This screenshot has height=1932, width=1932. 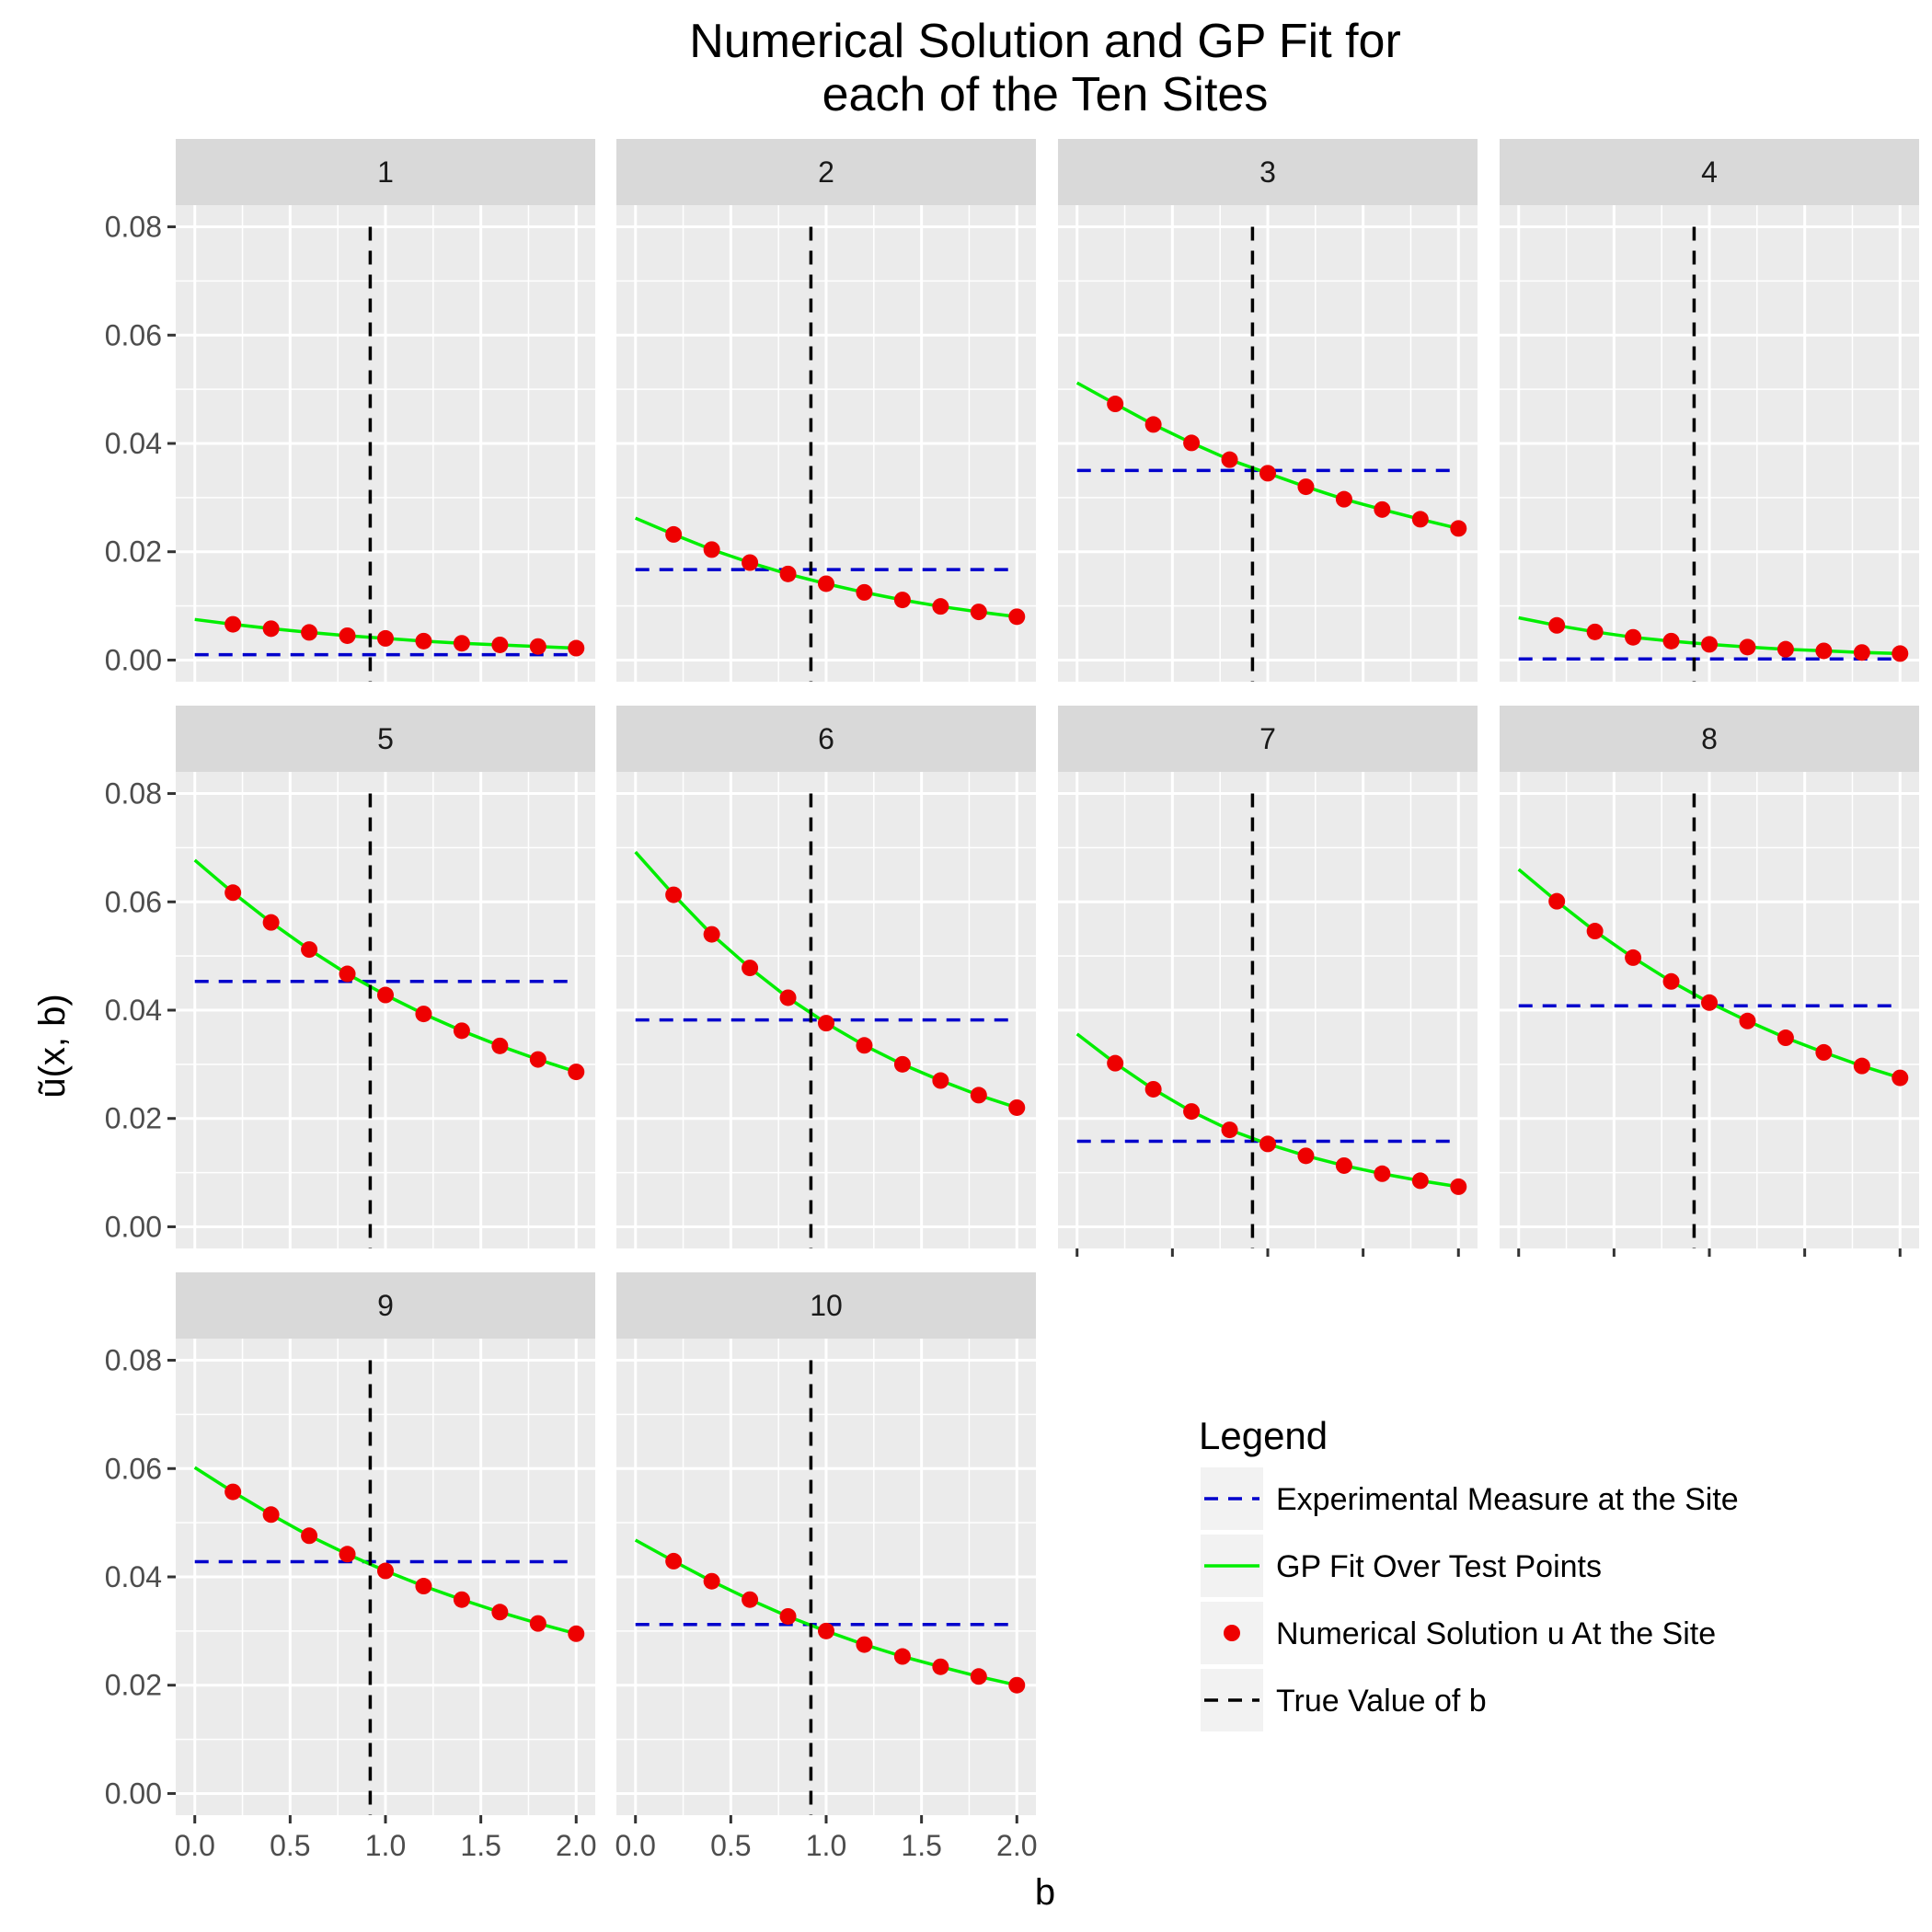 I want to click on facet-panel-10: 10 0.0 0.5 1.0 1.5 2.0, so click(x=826, y=1567).